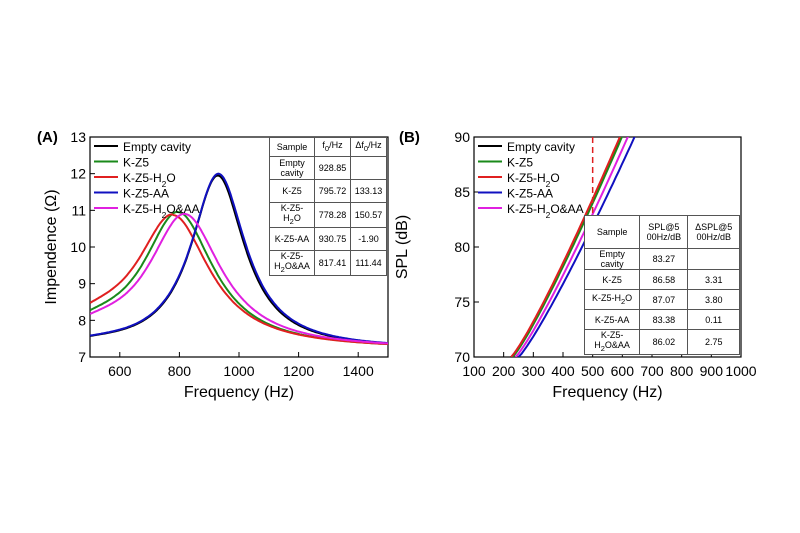 The width and height of the screenshot is (800, 533). I want to click on table-cell-spl: 87.07, so click(664, 299).